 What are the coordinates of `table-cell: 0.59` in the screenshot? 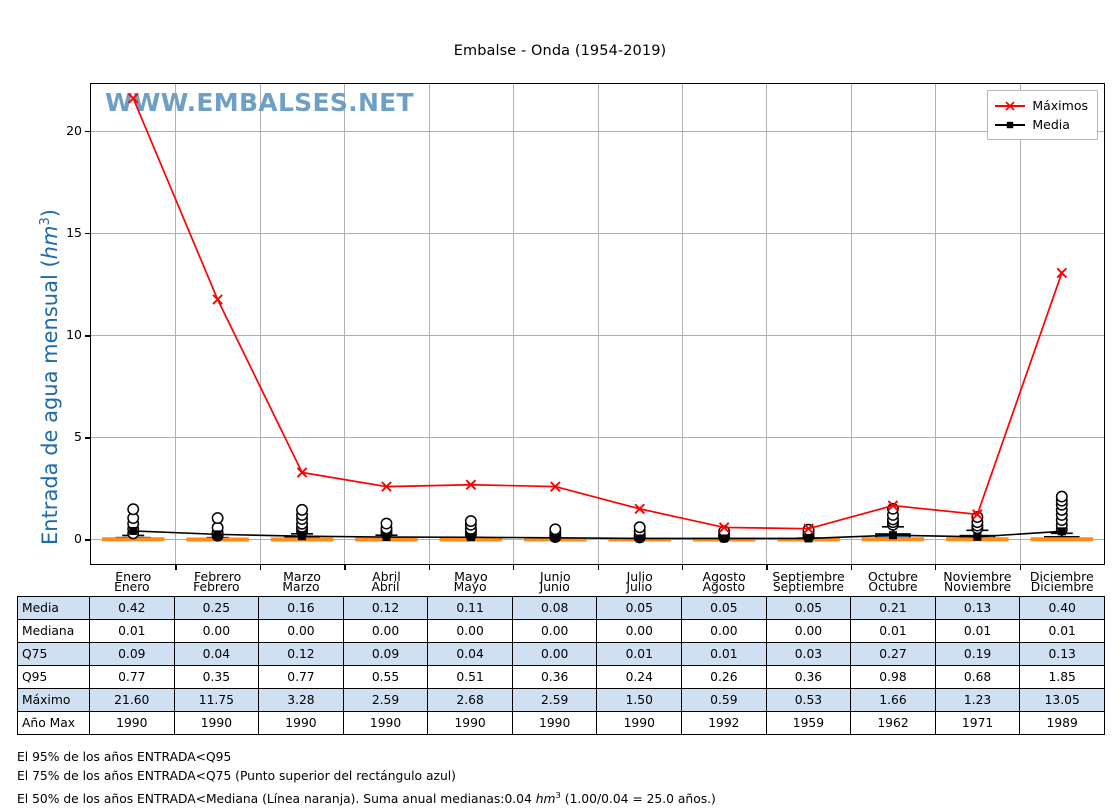 It's located at (724, 699).